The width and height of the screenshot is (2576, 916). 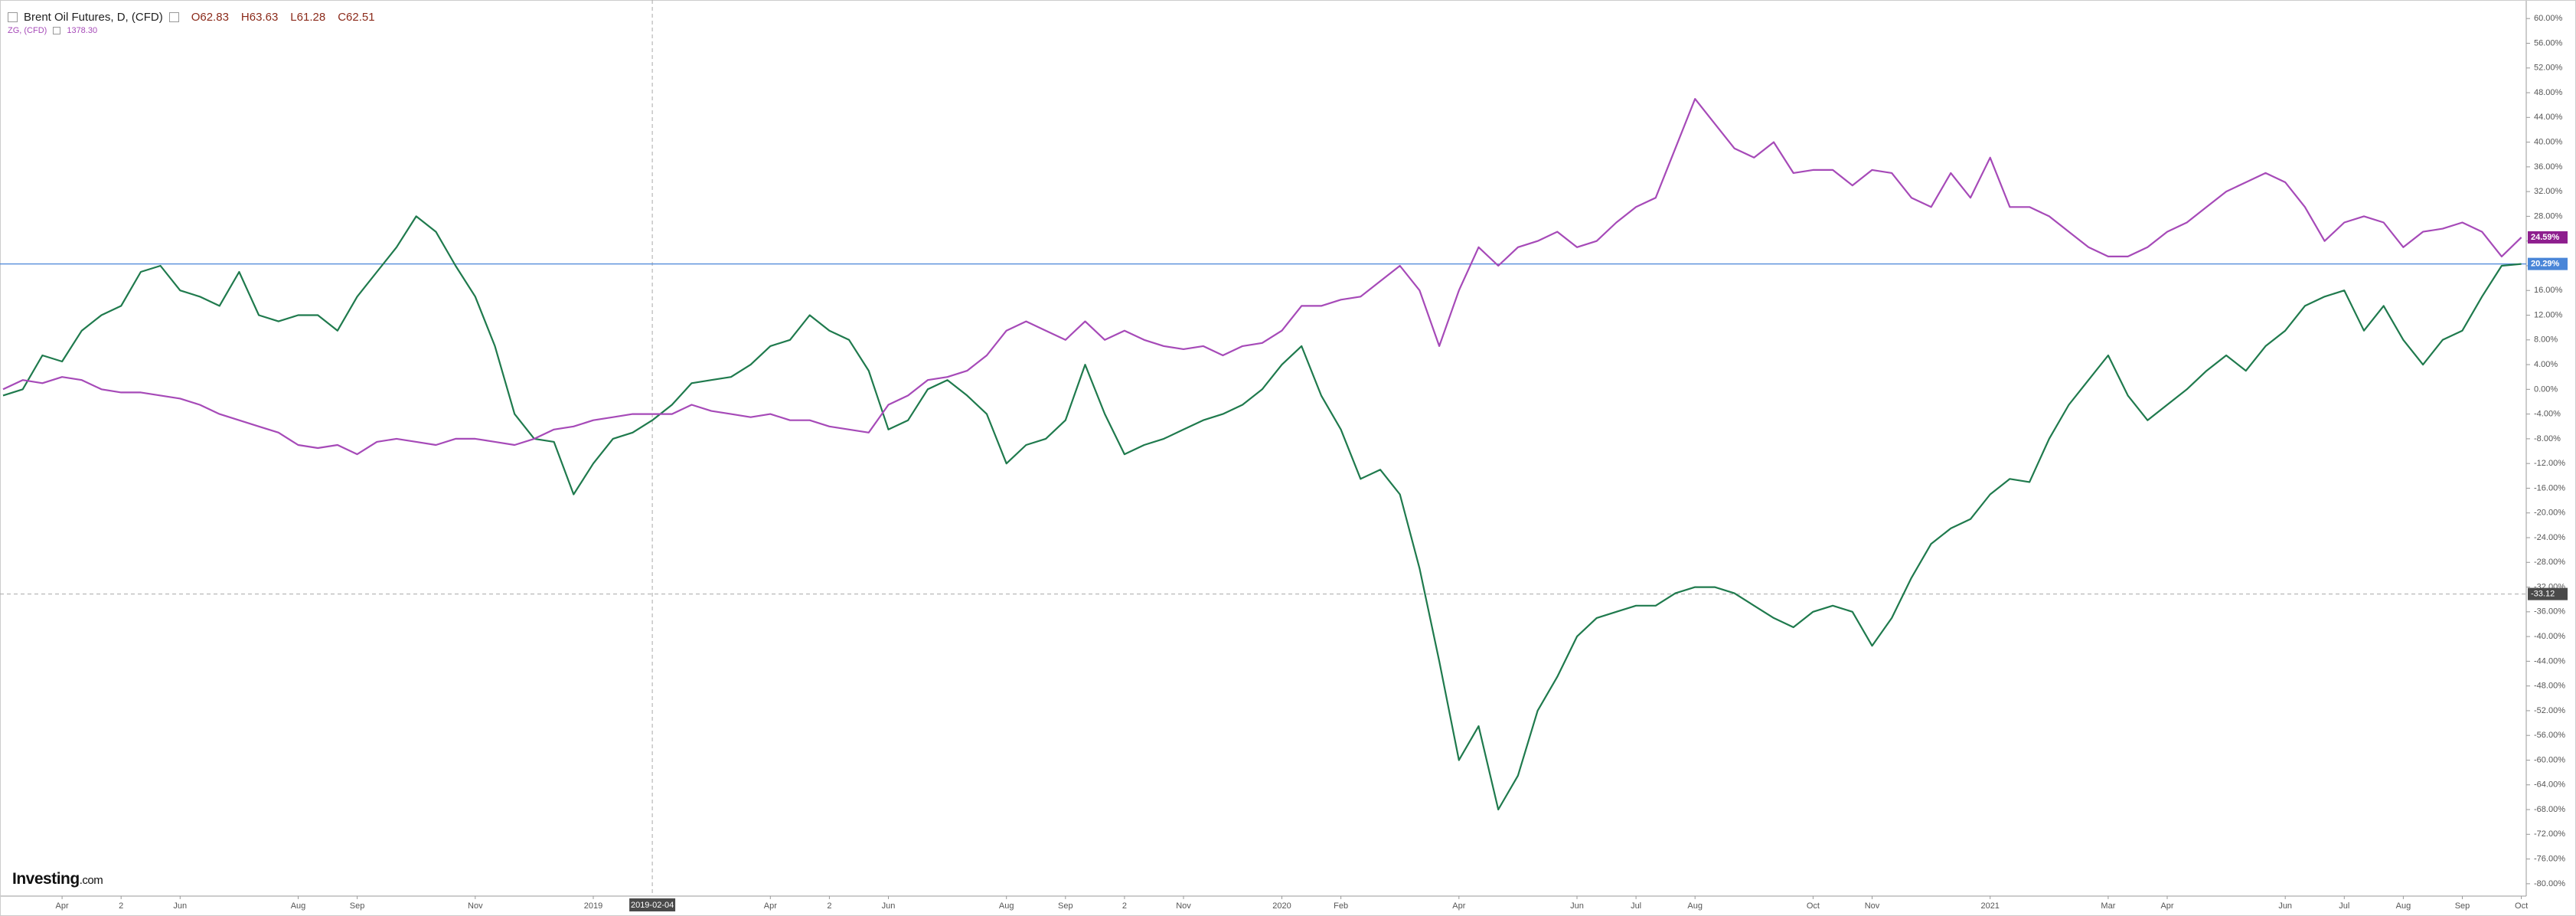 What do you see at coordinates (2548, 216) in the screenshot?
I see `y-tick-label: 28.00%` at bounding box center [2548, 216].